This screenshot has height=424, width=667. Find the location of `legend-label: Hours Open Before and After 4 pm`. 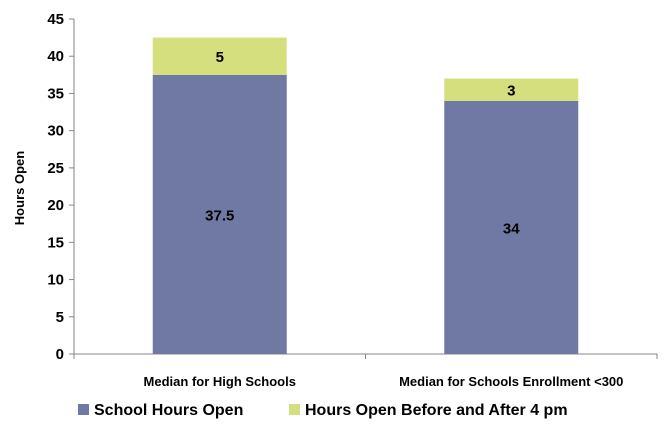

legend-label: Hours Open Before and After 4 pm is located at coordinates (436, 410).